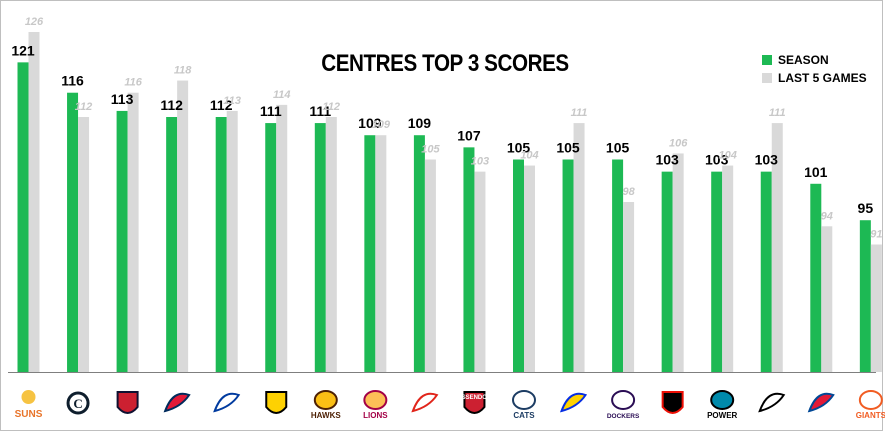 This screenshot has width=885, height=433. What do you see at coordinates (34, 22) in the screenshot?
I see `data-label-last-5-games: 126` at bounding box center [34, 22].